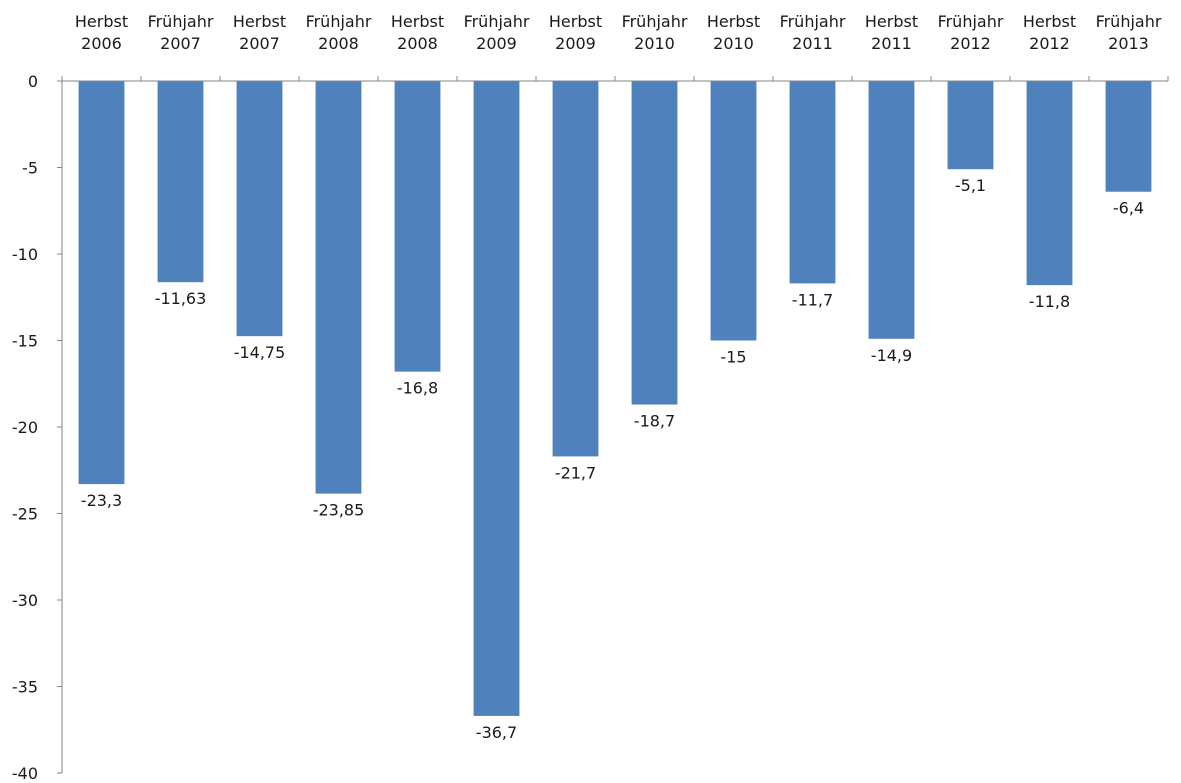 This screenshot has height=783, width=1181. I want to click on y-tick-label: -30, so click(25, 600).